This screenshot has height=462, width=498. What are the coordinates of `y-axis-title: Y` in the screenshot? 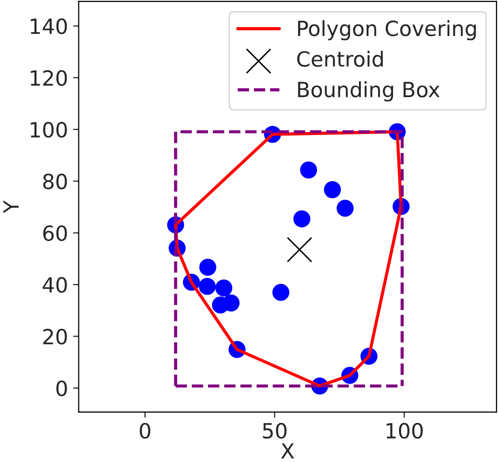 It's located at (11, 207).